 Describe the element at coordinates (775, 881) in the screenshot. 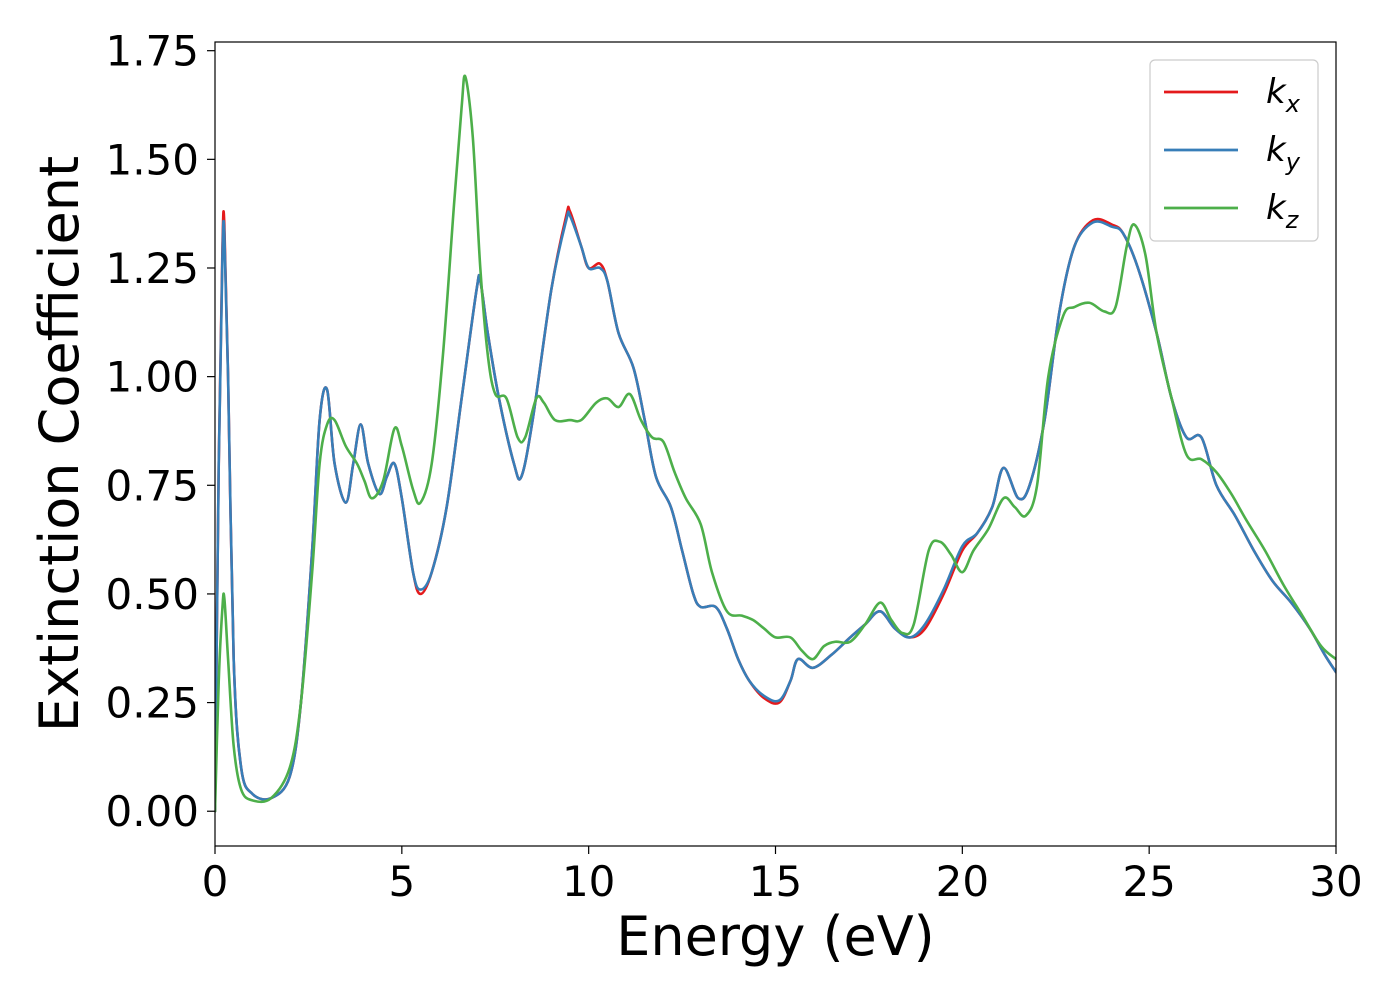

I see `x-tick-label: 15` at that location.